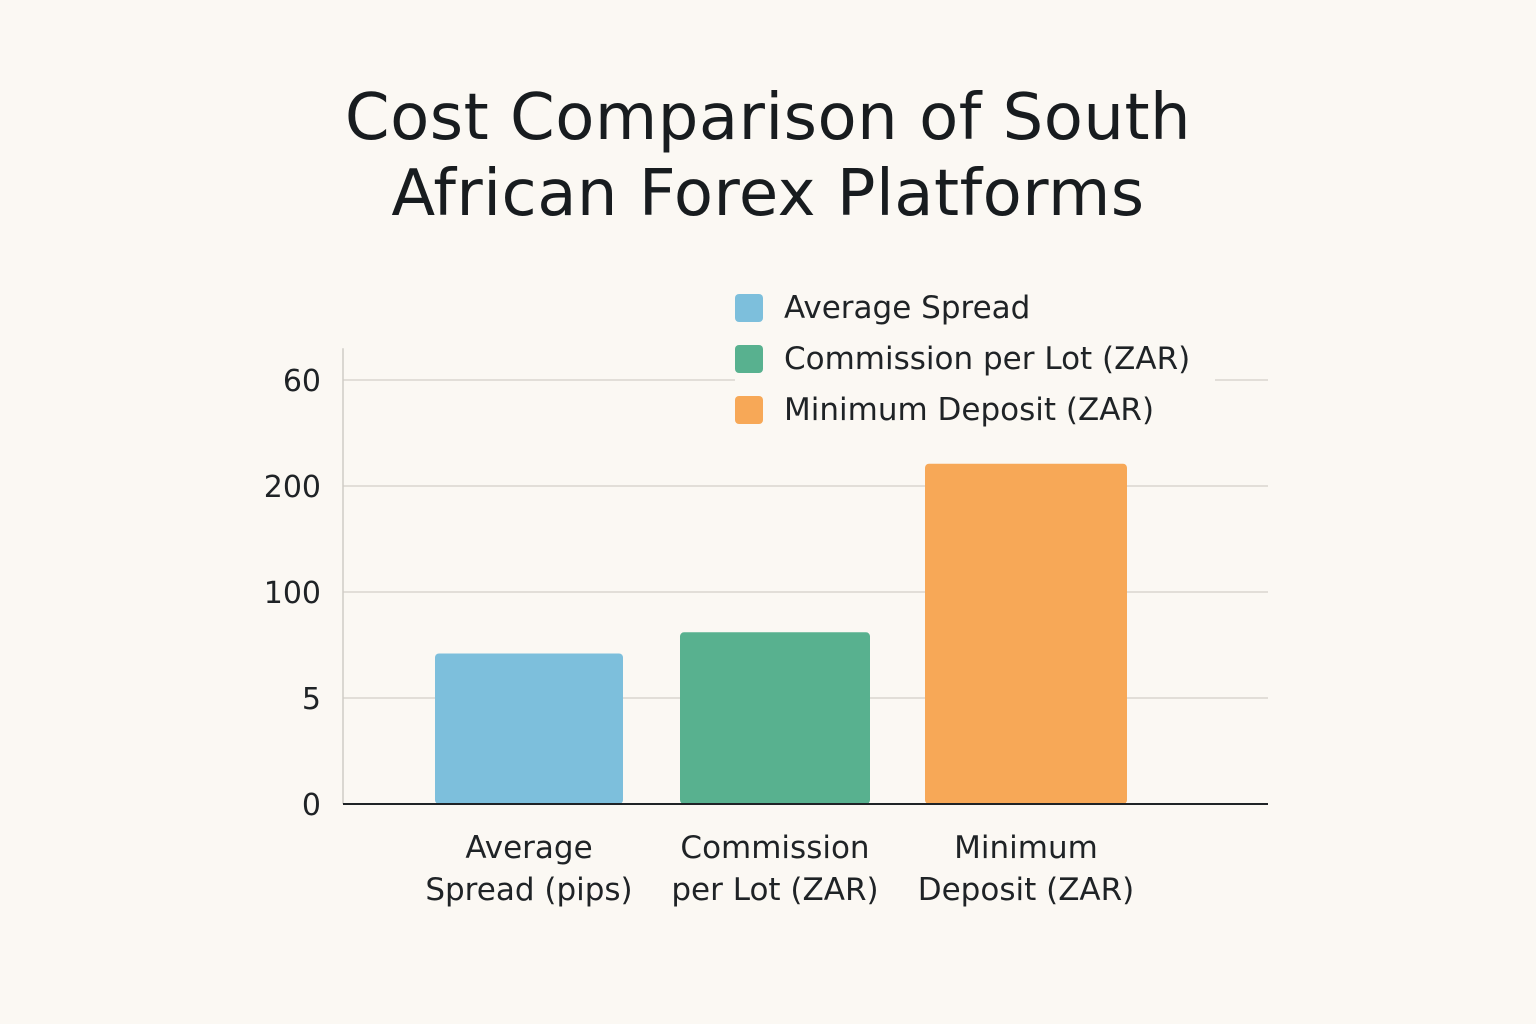  Describe the element at coordinates (749, 358) in the screenshot. I see `legend-swatch-commission` at that location.